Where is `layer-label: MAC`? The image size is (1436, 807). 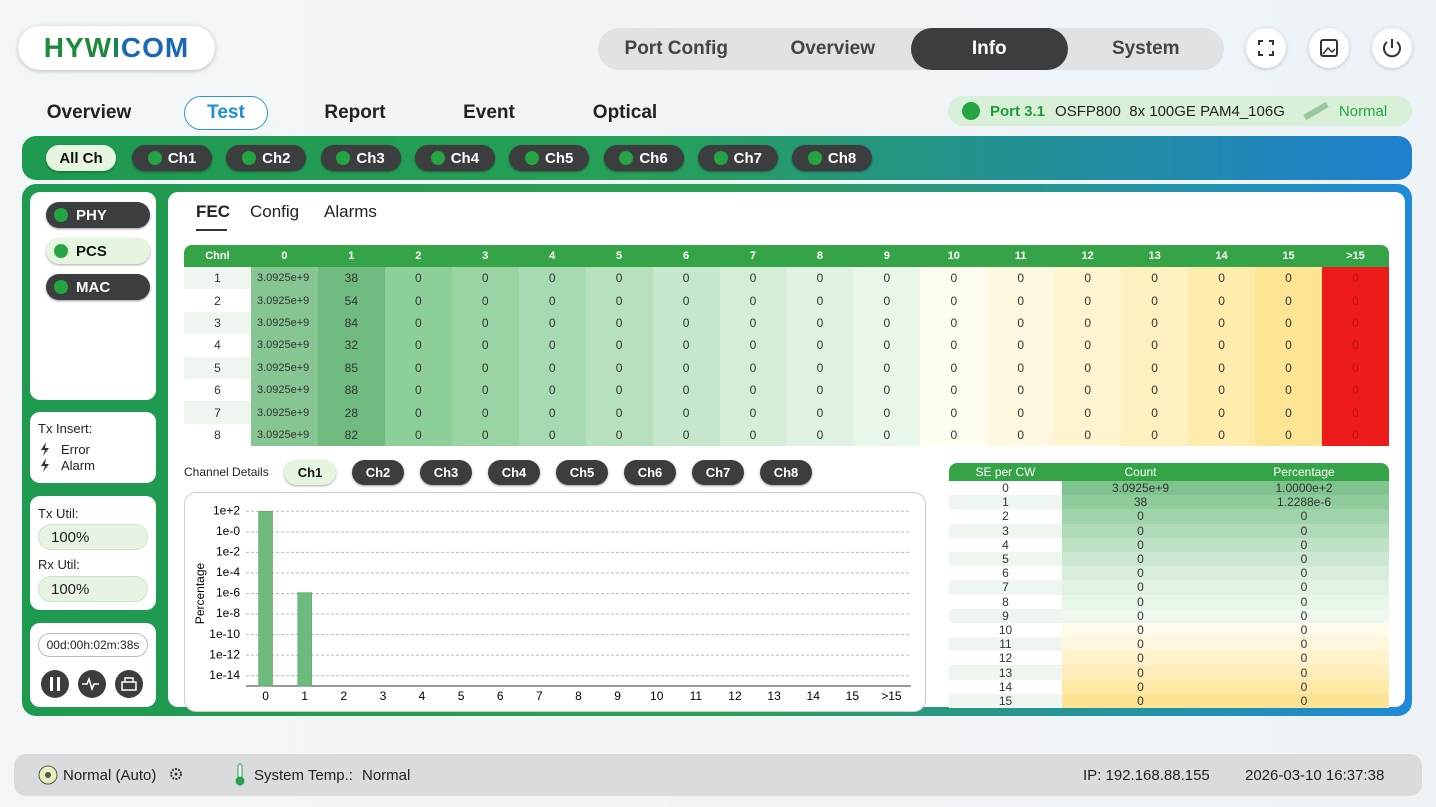
layer-label: MAC is located at coordinates (93, 287).